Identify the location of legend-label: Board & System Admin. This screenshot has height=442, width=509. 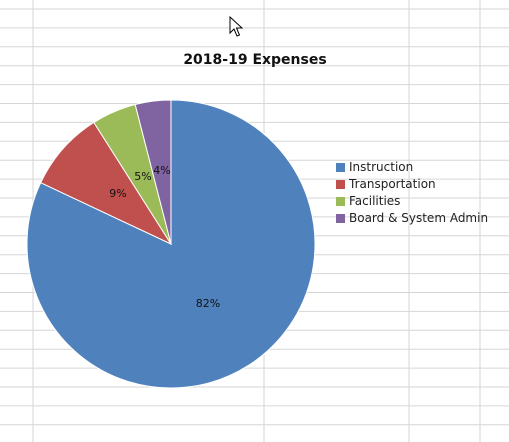
(419, 218).